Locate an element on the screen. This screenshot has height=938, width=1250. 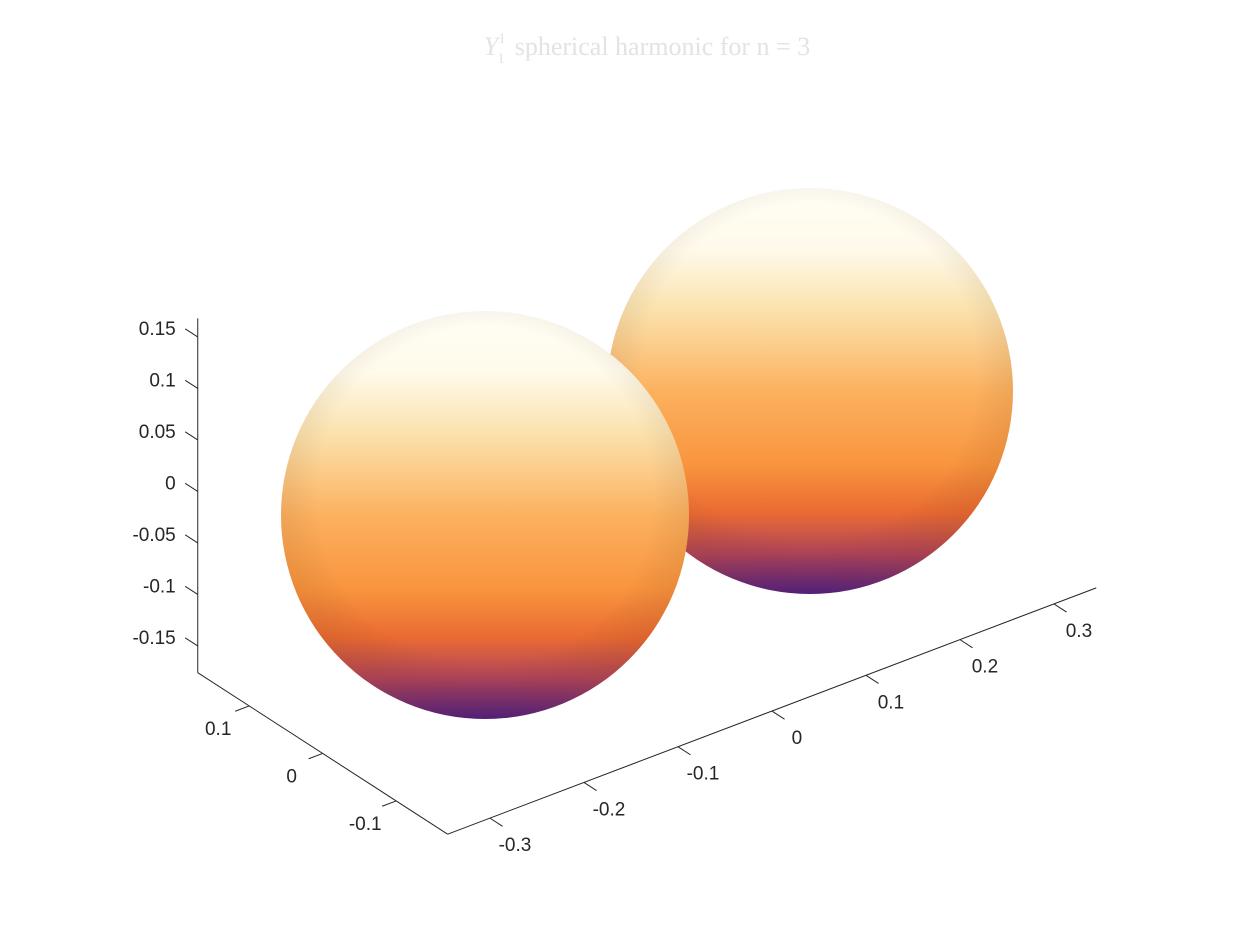
y-tick-label: -0.1 is located at coordinates (365, 824).